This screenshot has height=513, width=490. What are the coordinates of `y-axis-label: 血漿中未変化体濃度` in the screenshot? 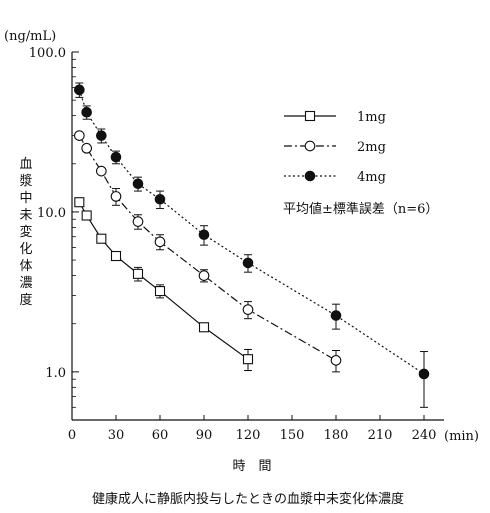 It's located at (25, 232).